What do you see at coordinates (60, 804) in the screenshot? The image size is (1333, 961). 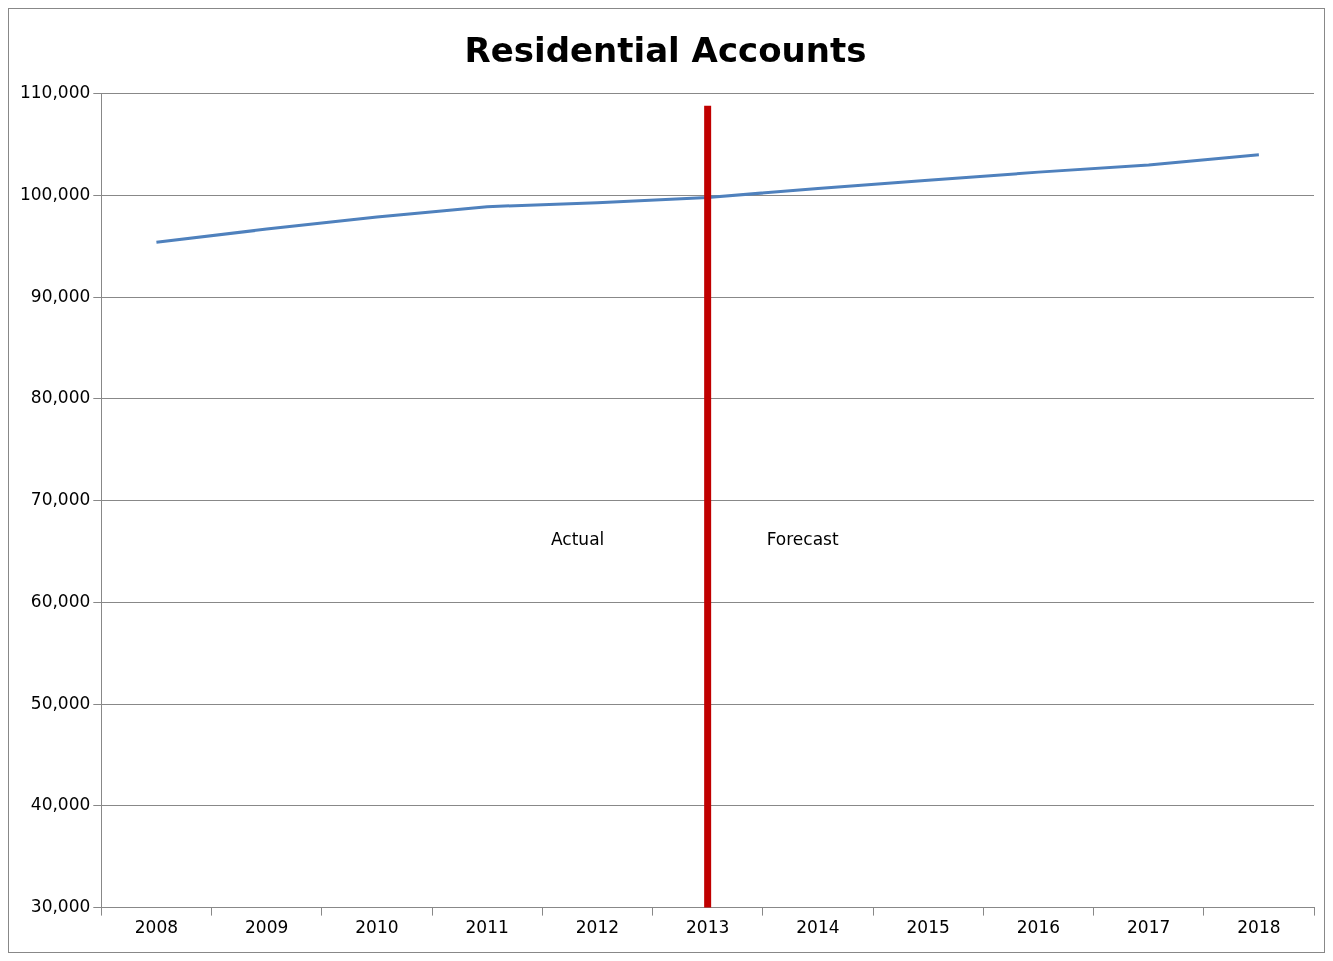 I see `y-tick-label: 40,000` at bounding box center [60, 804].